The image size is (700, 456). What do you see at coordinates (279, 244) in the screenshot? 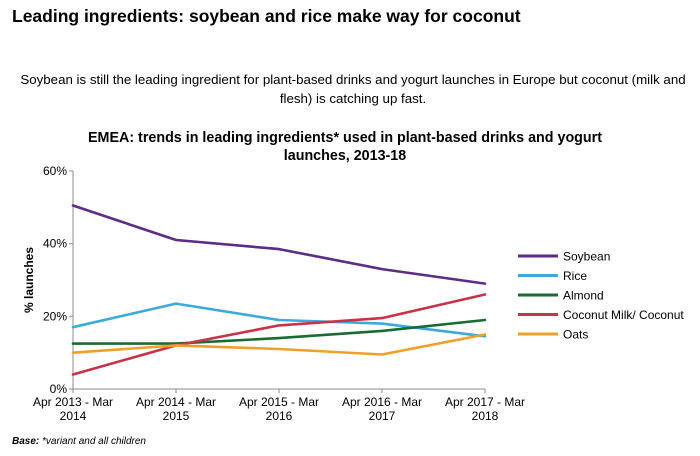
I see `series-line-soybean` at bounding box center [279, 244].